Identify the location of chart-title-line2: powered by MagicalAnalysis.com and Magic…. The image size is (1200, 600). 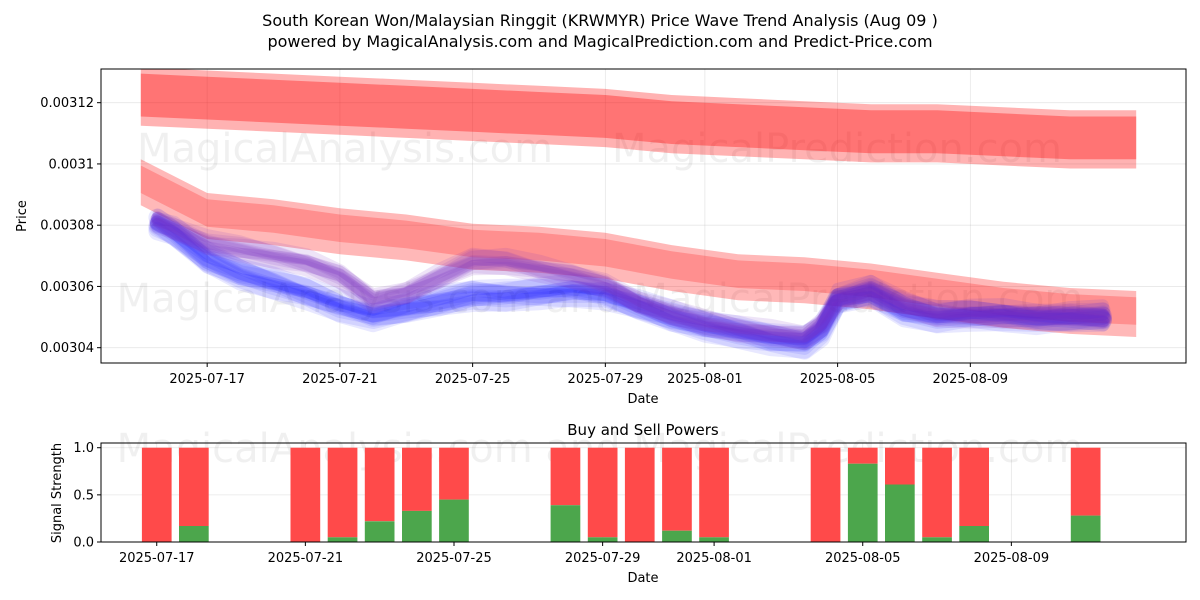
(599, 41).